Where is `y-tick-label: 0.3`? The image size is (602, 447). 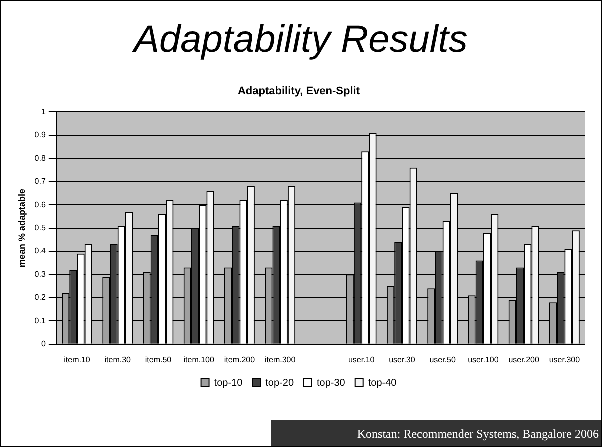 y-tick-label: 0.3 is located at coordinates (40, 274).